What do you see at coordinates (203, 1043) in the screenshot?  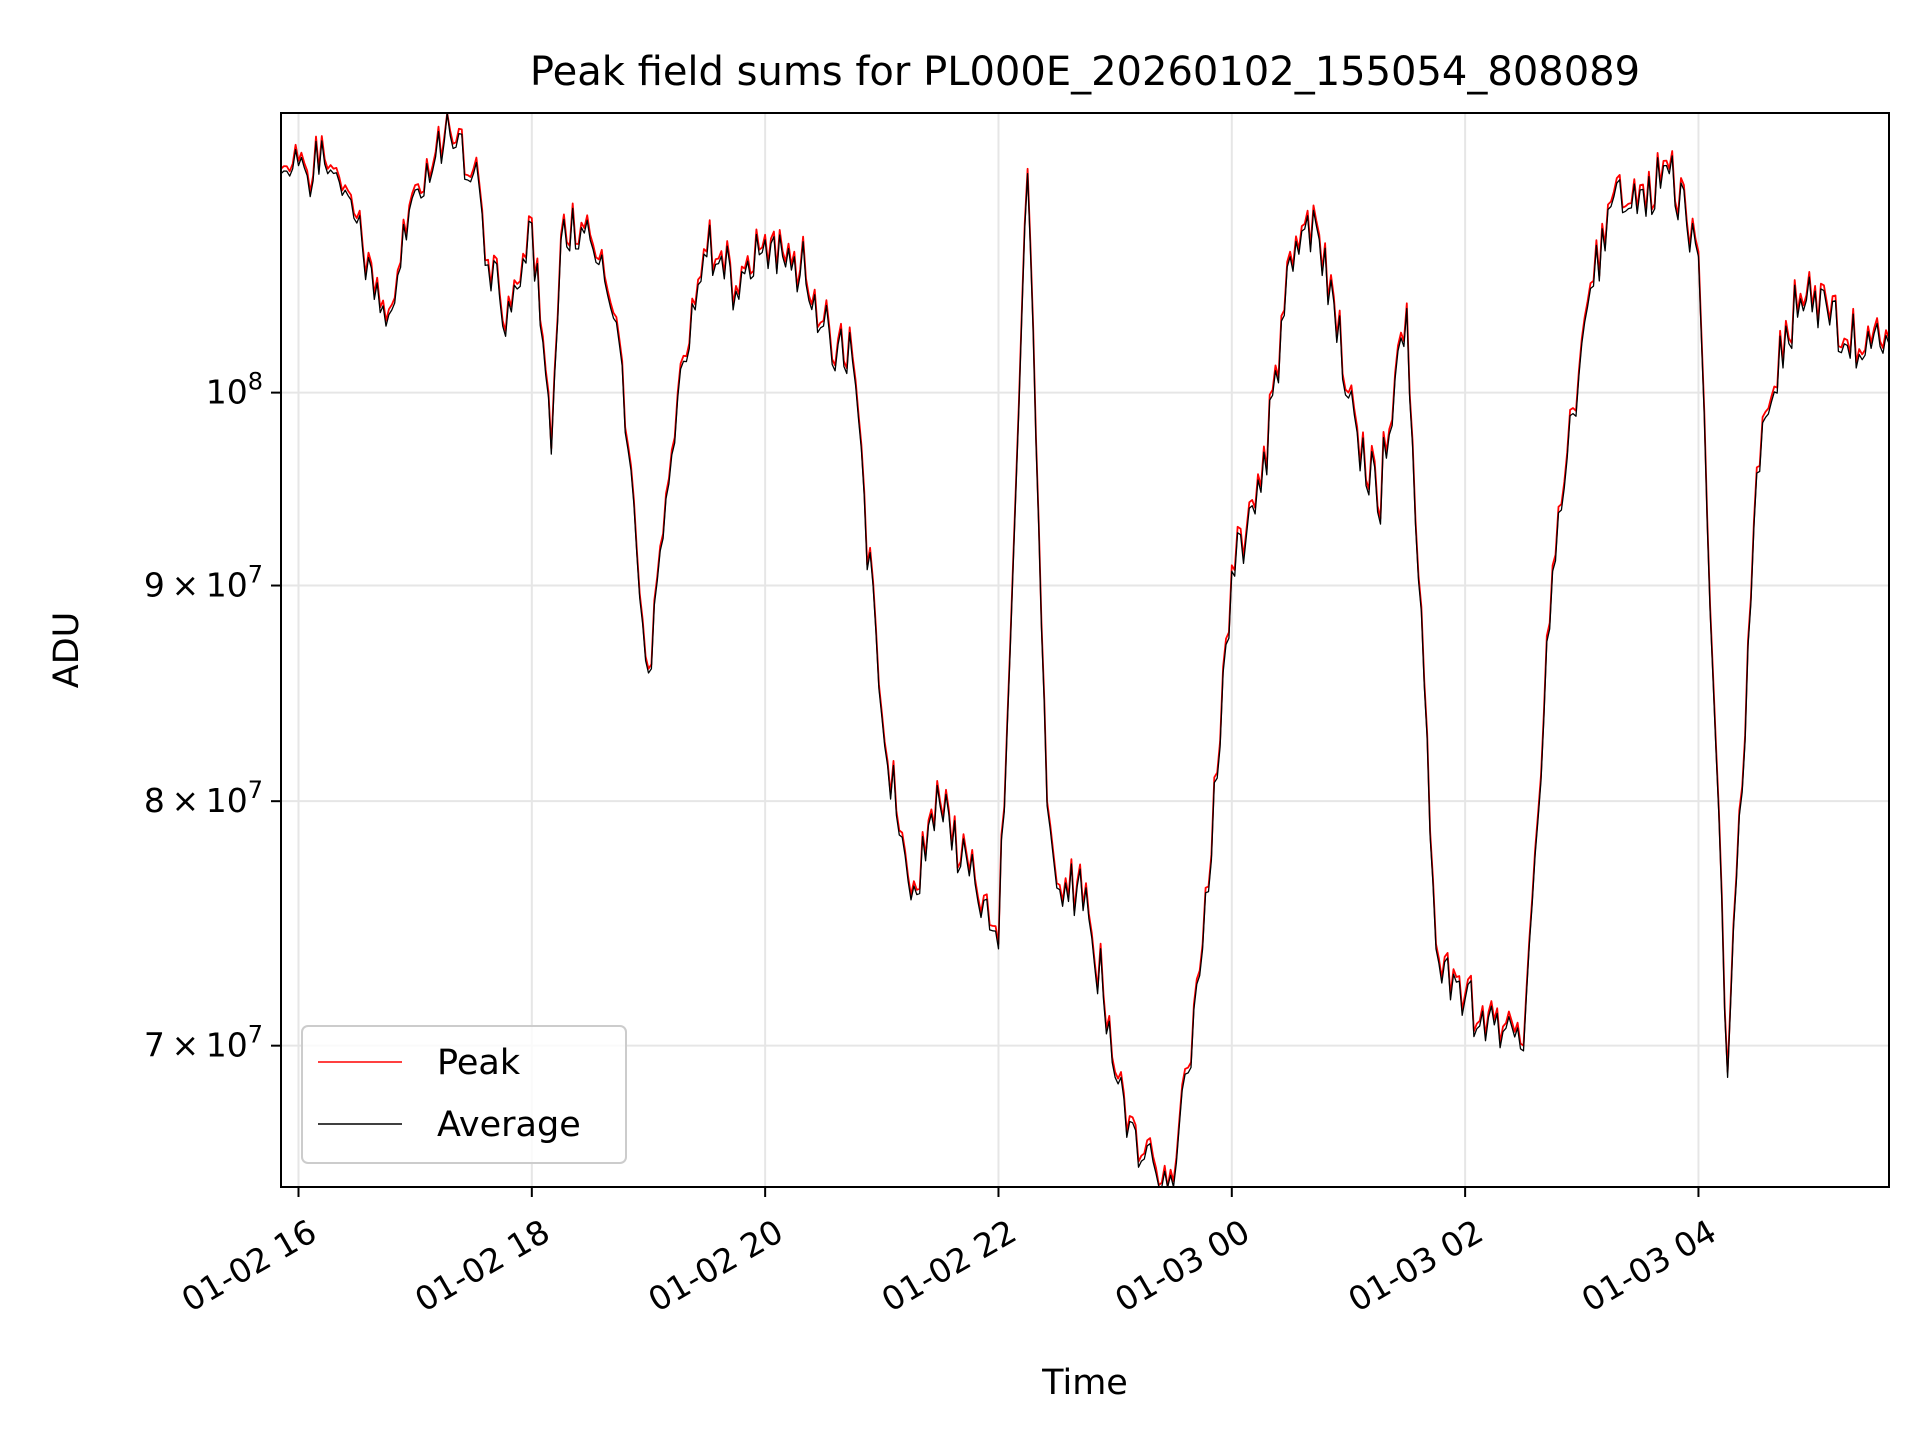 I see `y-tick-label: 7 × 10⁷` at bounding box center [203, 1043].